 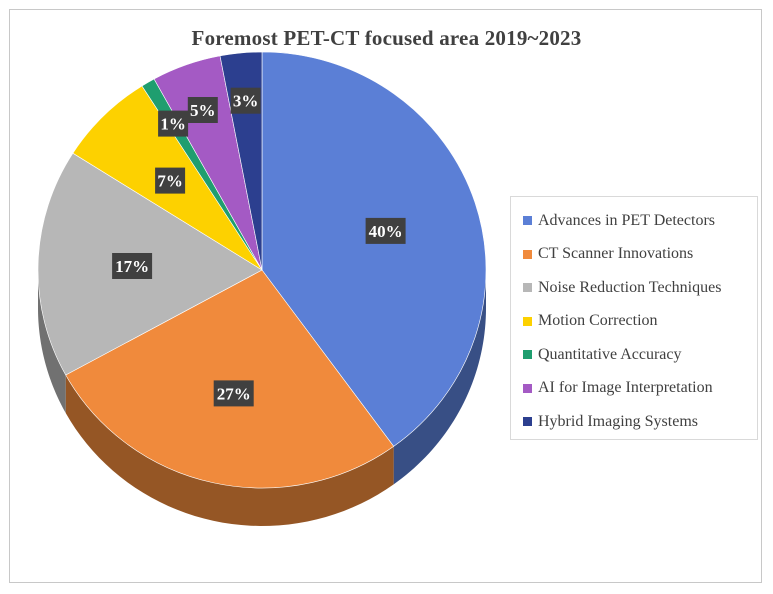 I want to click on data-label-text: 3%, so click(x=246, y=101).